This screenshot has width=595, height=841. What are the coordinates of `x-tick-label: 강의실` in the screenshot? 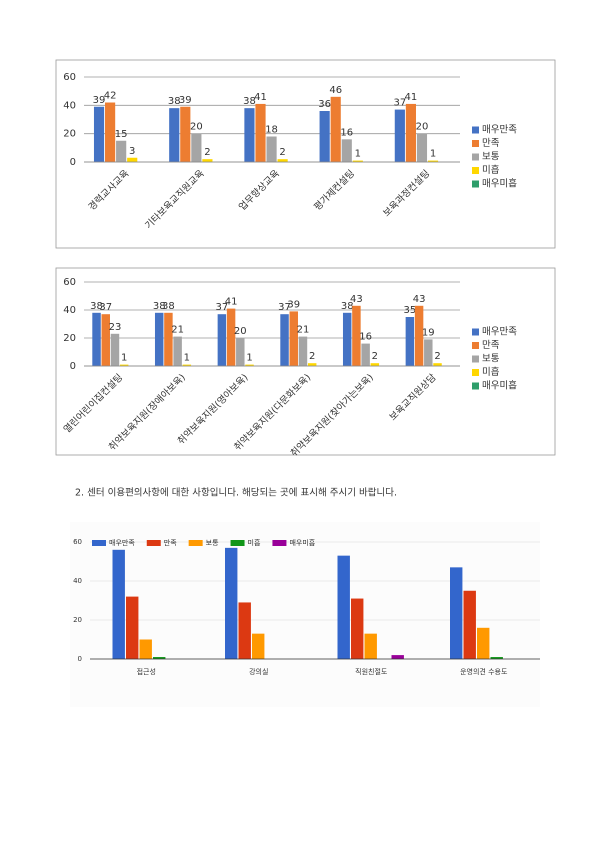 It's located at (258, 671).